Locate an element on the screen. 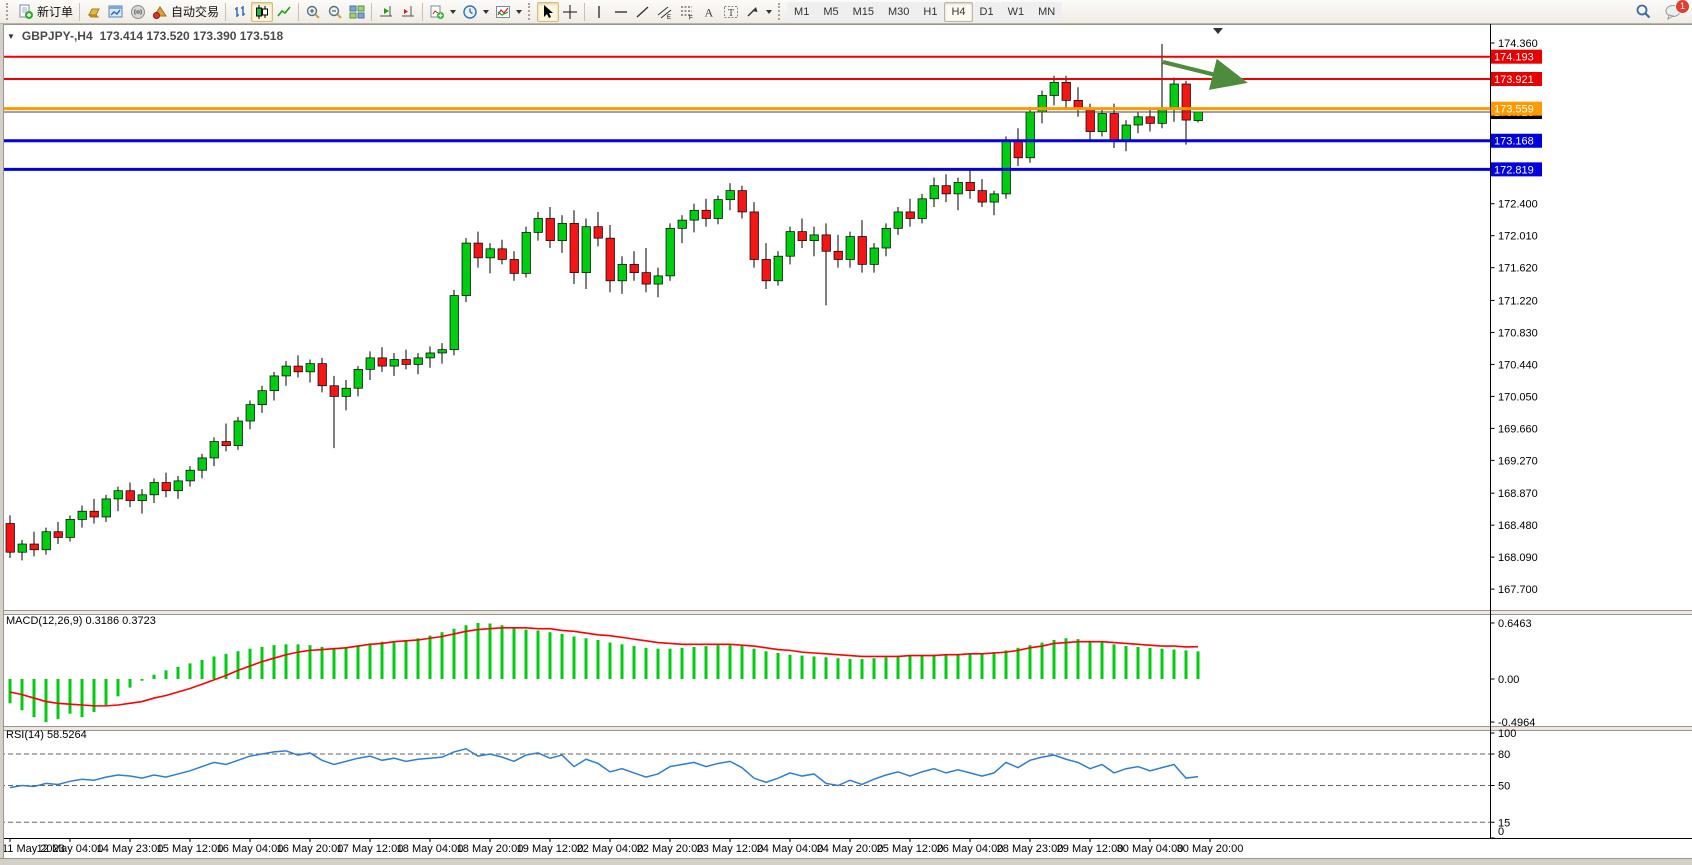 Image resolution: width=1692 pixels, height=865 pixels. svg-text: 24 May 20:00 is located at coordinates (850, 849).